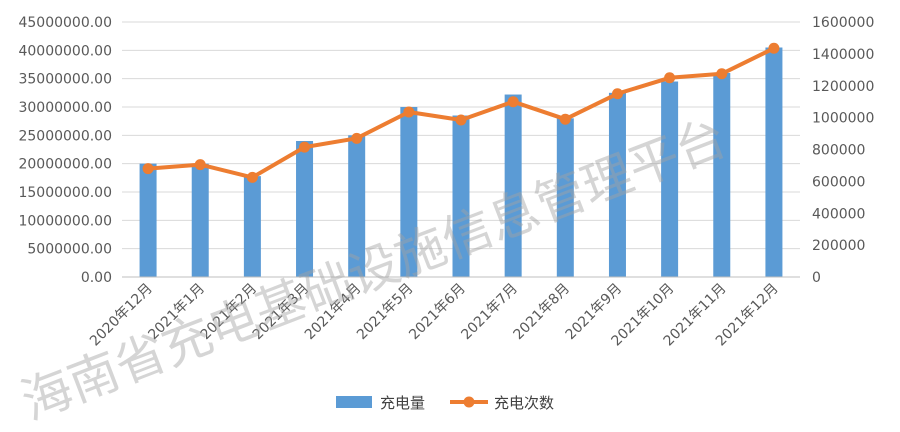 This screenshot has width=900, height=432. What do you see at coordinates (838, 214) in the screenshot?
I see `y-right-tick-label: 400000` at bounding box center [838, 214].